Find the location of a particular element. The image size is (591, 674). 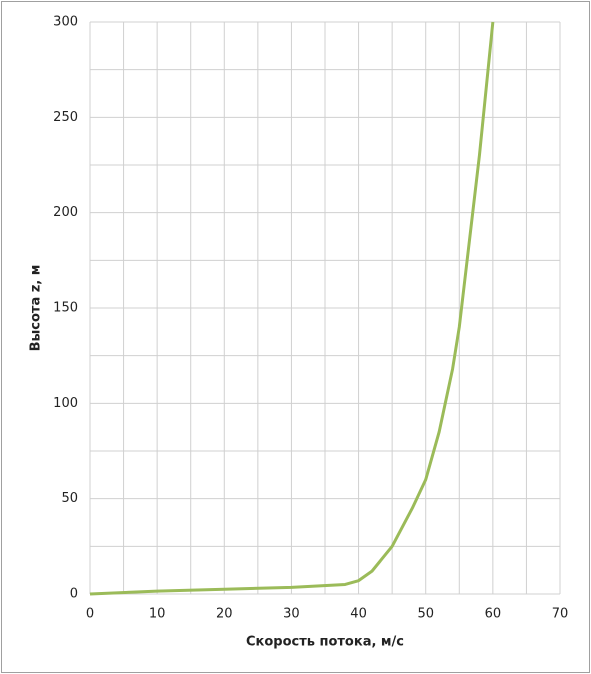

x-tick-label: 10 is located at coordinates (157, 614).